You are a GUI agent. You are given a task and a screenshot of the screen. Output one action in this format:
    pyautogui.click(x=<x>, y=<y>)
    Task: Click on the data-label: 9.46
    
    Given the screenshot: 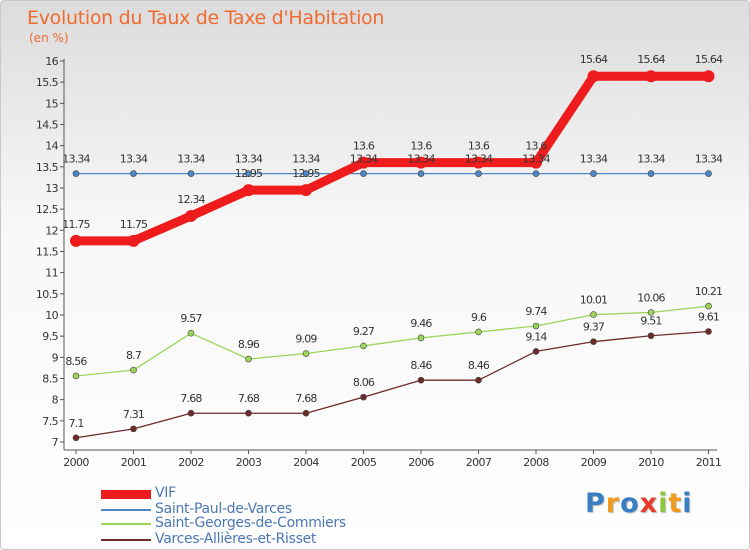 What is the action you would take?
    pyautogui.click(x=421, y=323)
    